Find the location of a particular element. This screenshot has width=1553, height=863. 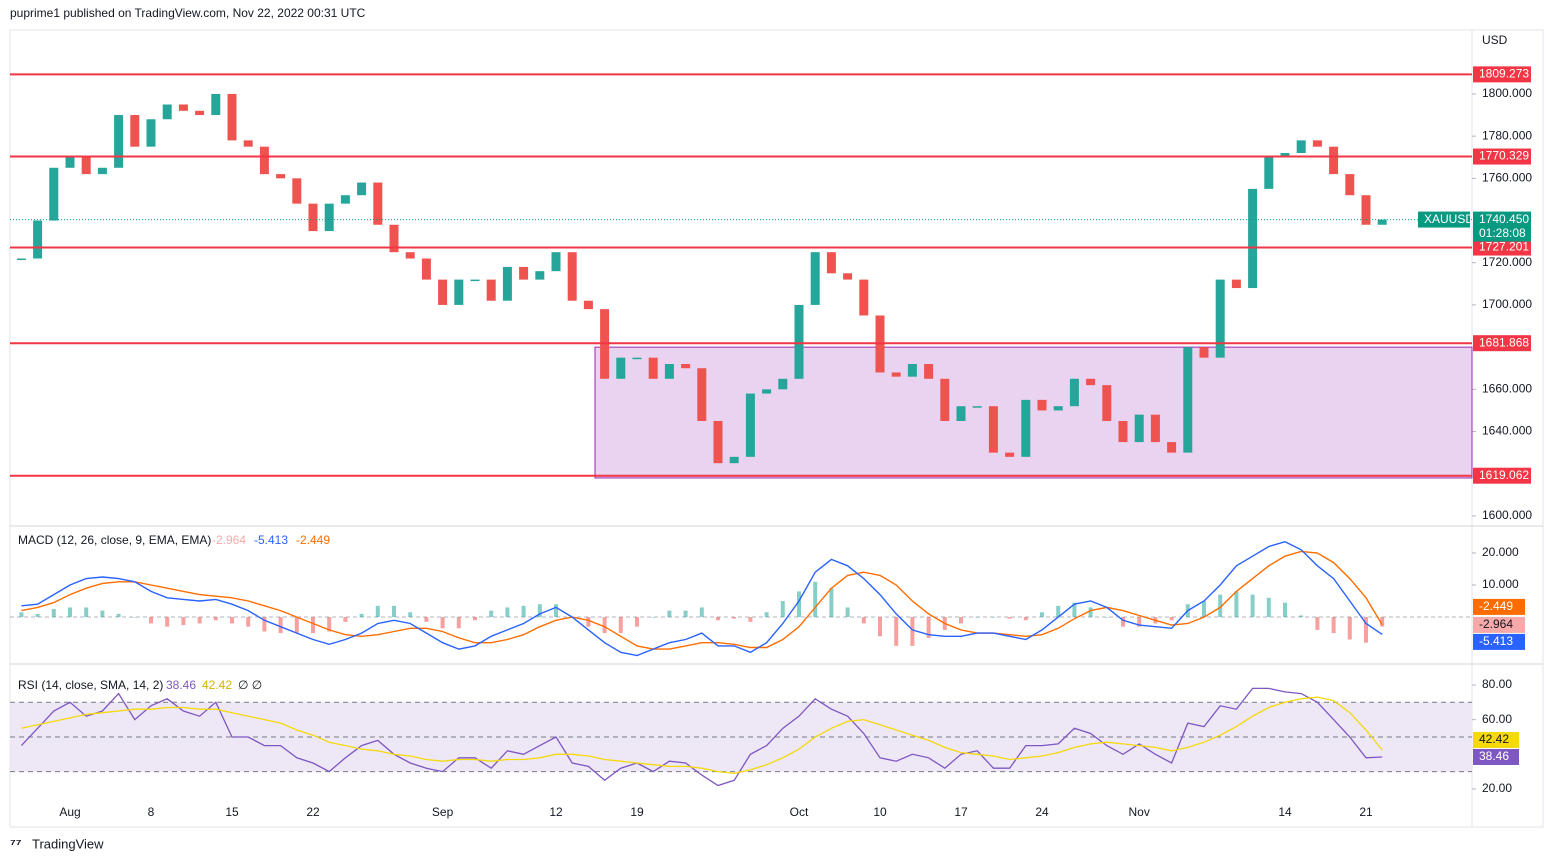

currency: USD is located at coordinates (1495, 40).